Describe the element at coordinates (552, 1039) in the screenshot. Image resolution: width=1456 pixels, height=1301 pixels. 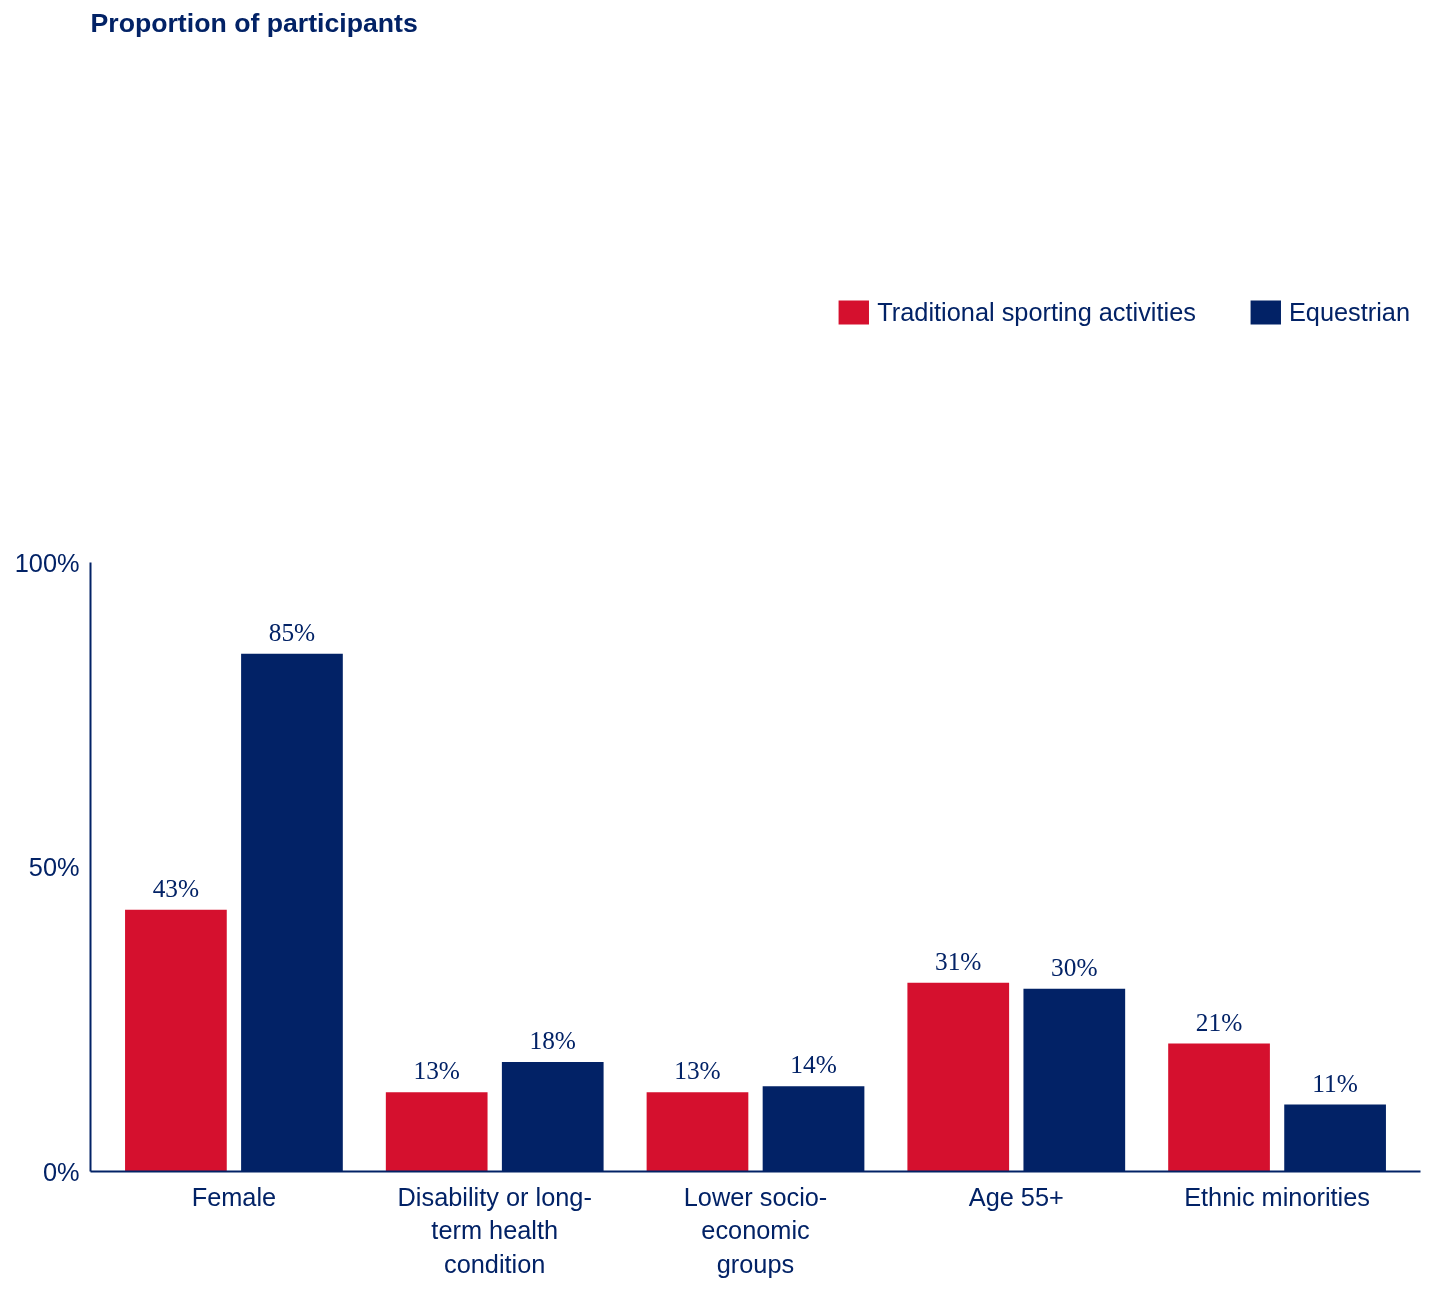
I see `data-label: 18%` at that location.